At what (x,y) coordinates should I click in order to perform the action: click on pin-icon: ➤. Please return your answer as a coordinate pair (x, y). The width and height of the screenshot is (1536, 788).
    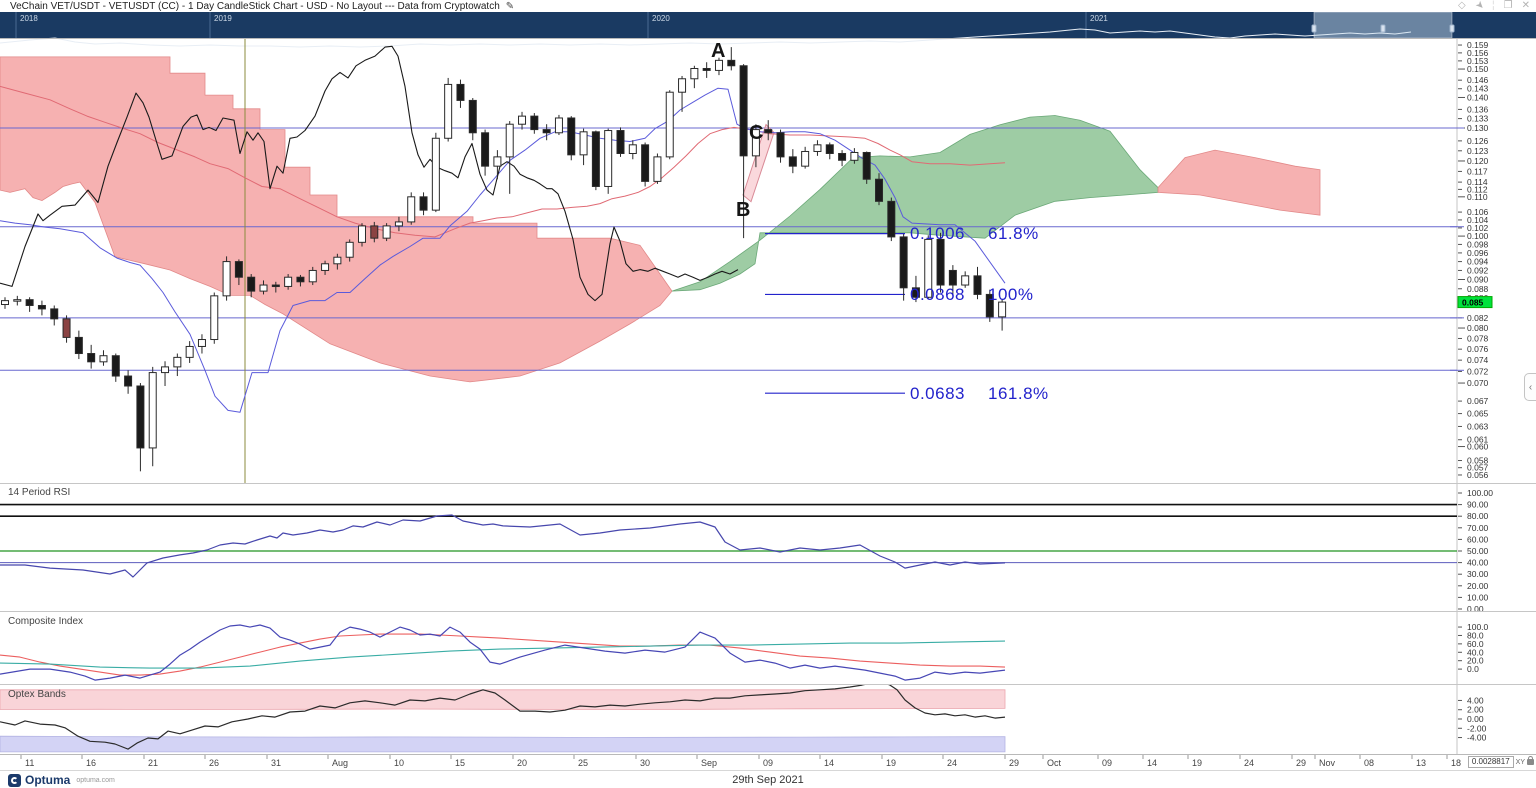
    Looking at the image, I should click on (1479, 6).